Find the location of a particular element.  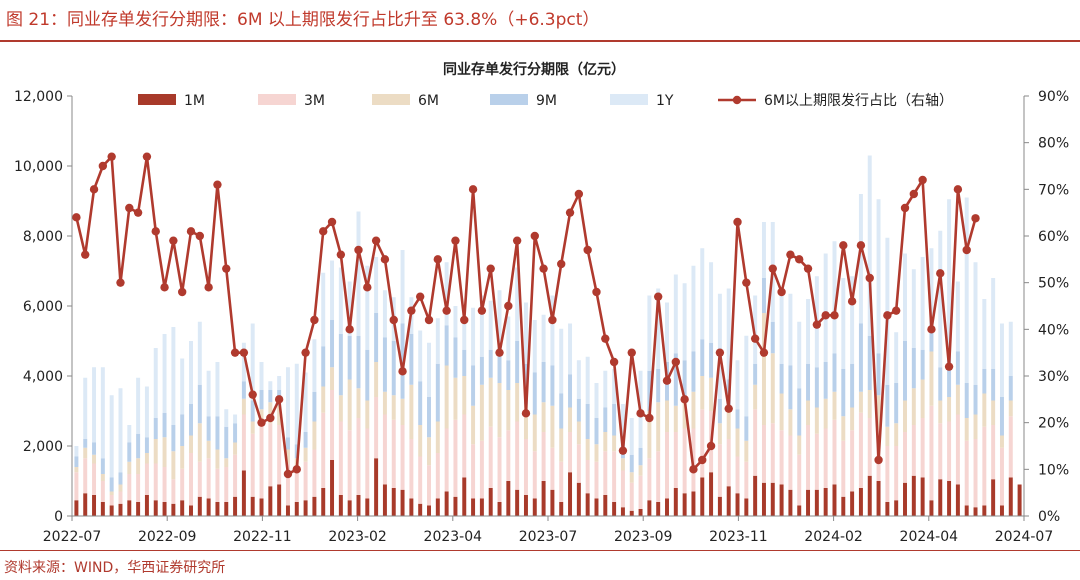

y2-tick-label: 10% is located at coordinates (1053, 470).